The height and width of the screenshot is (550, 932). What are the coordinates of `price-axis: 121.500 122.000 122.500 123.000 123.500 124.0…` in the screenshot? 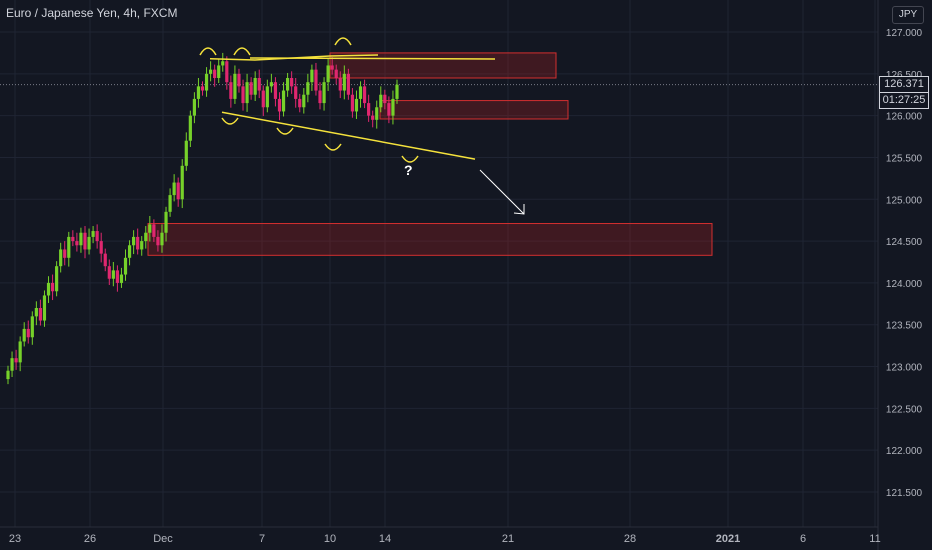 It's located at (900, 275).